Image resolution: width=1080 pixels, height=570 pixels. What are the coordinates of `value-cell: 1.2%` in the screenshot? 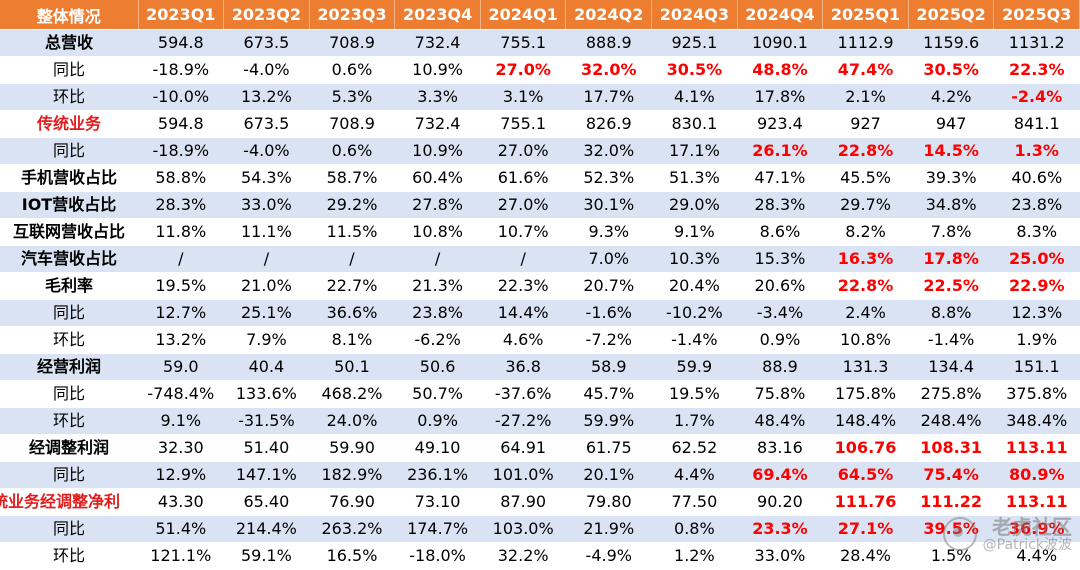 It's located at (694, 556).